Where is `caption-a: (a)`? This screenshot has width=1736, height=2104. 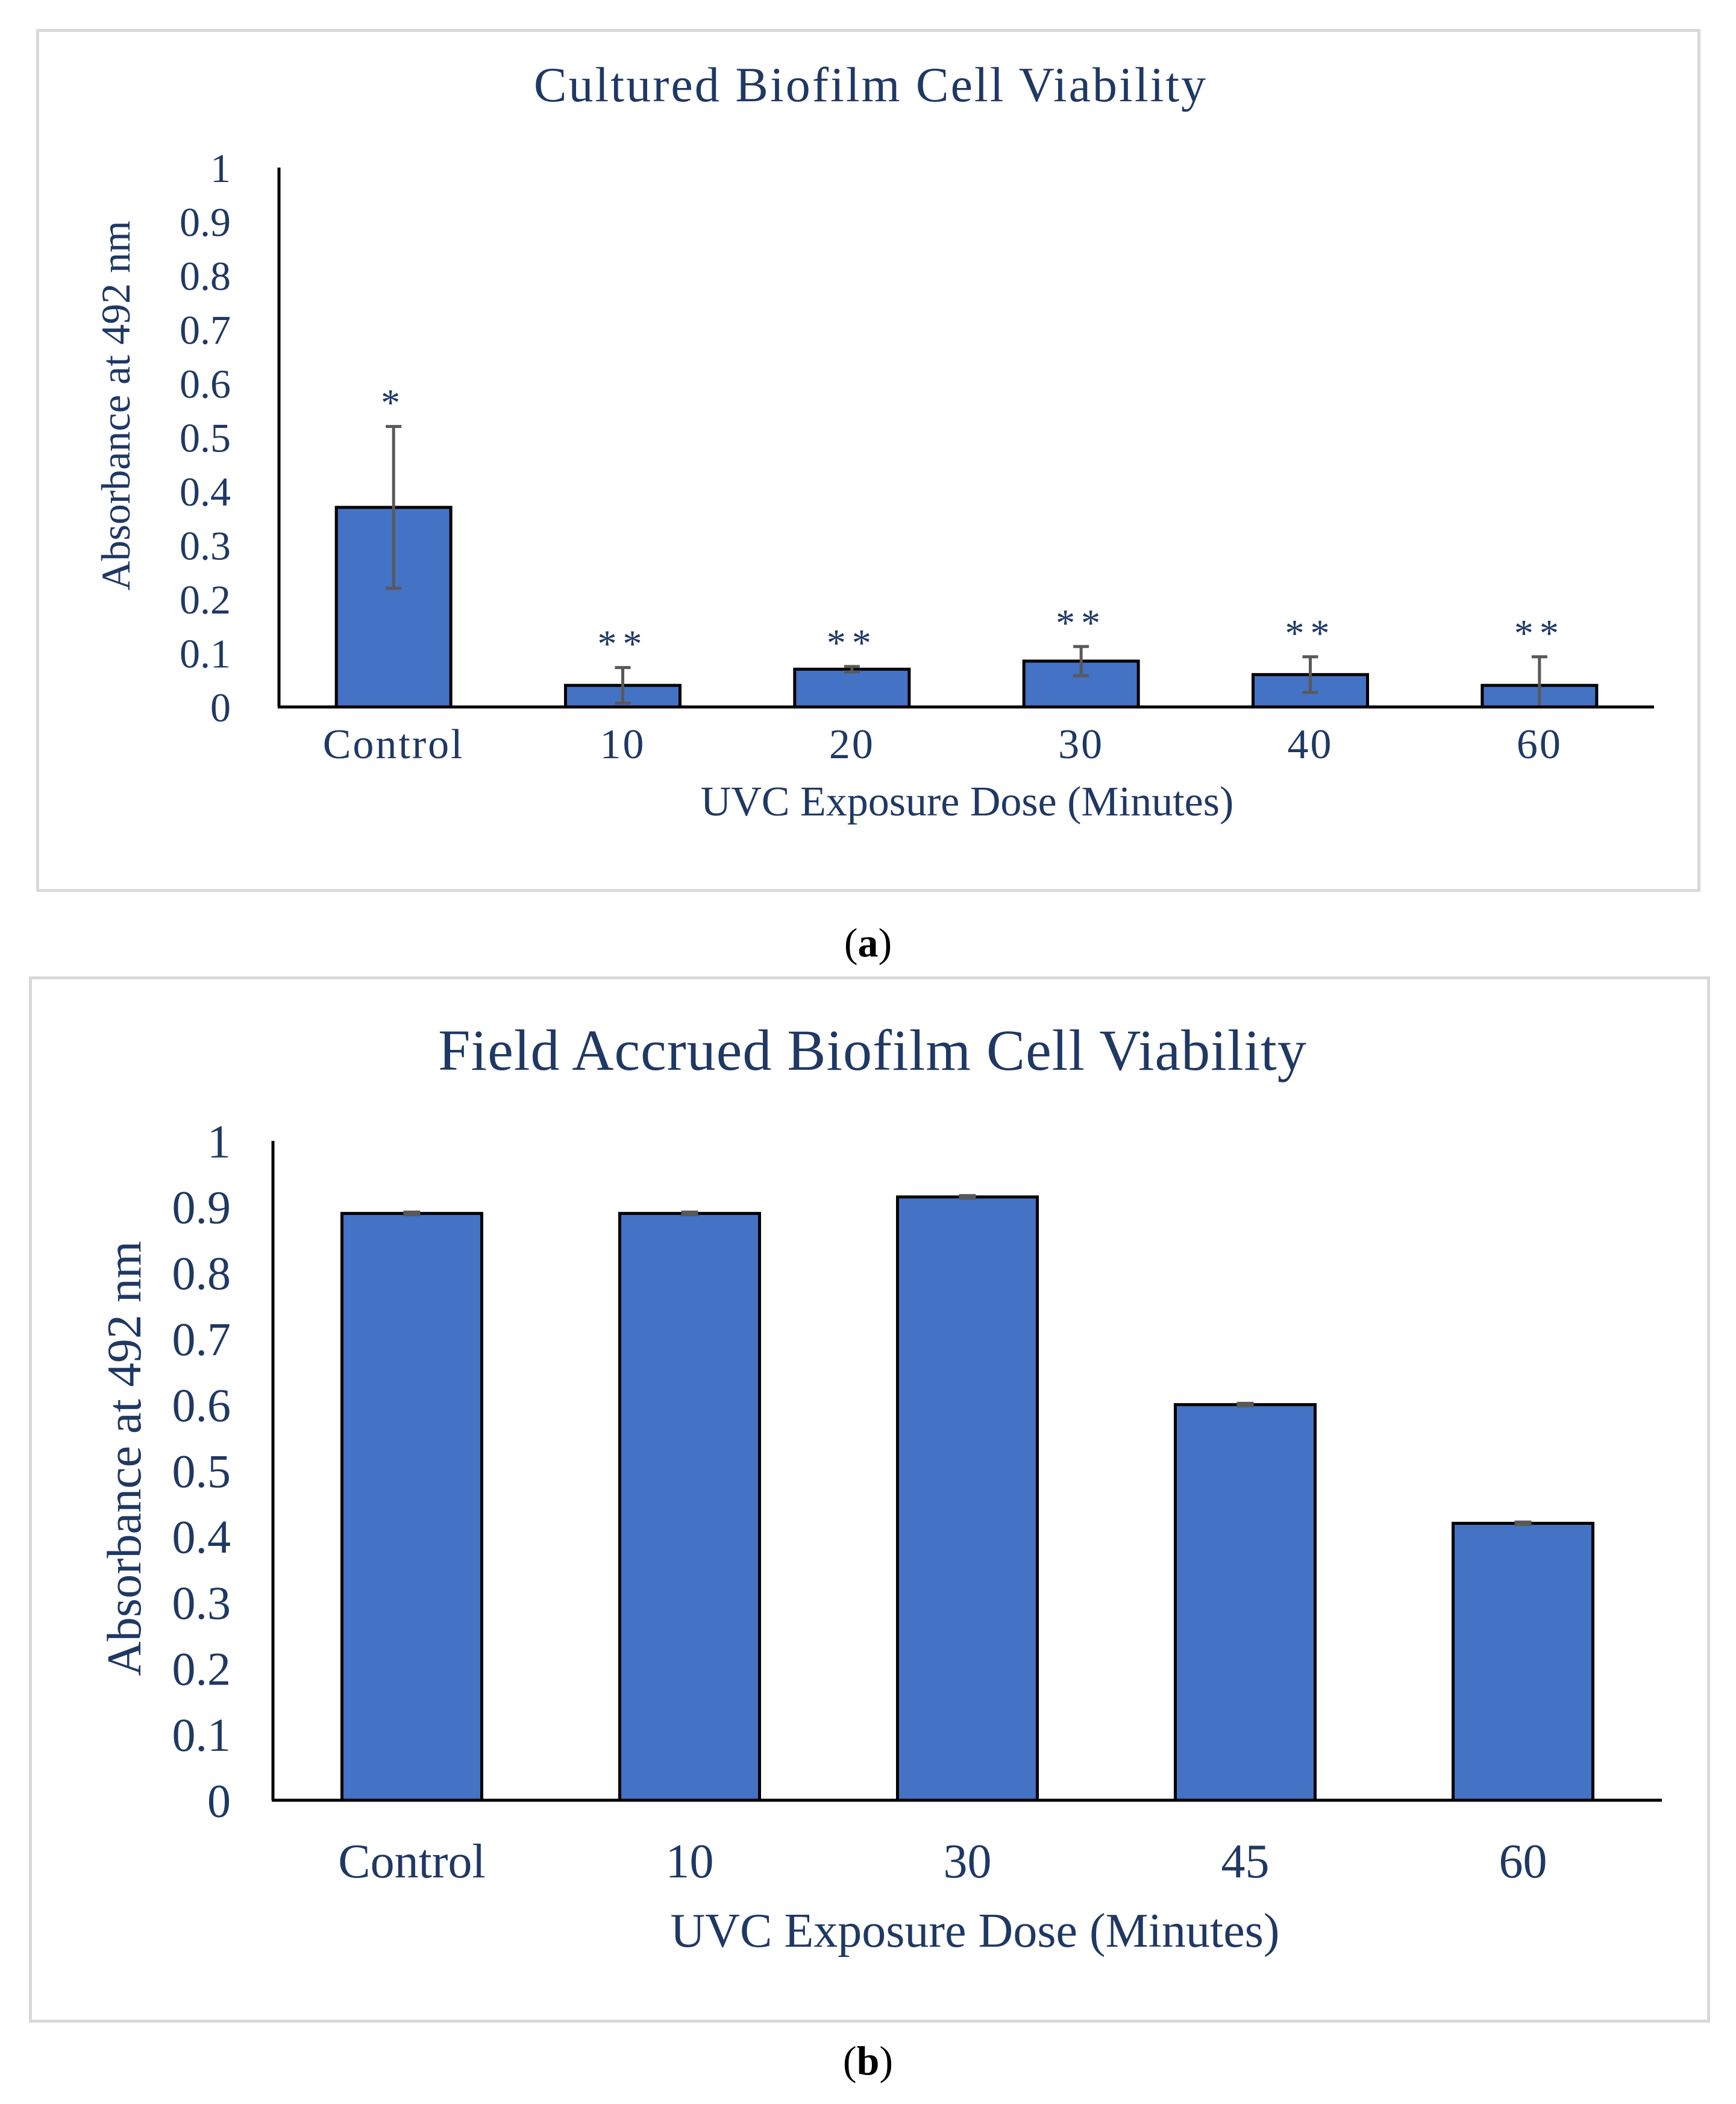
caption-a: (a) is located at coordinates (868, 942).